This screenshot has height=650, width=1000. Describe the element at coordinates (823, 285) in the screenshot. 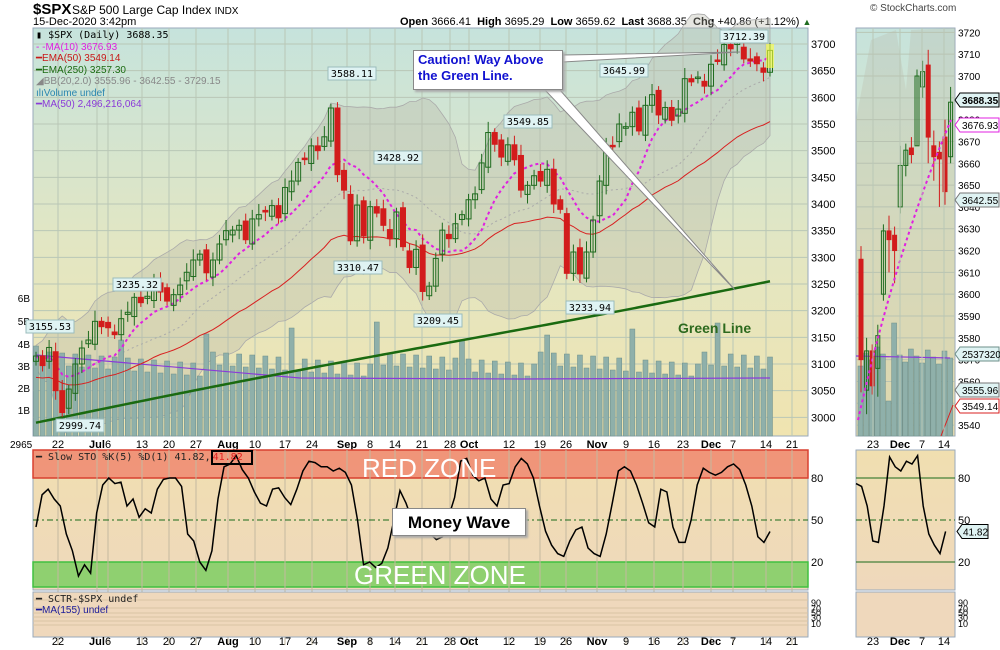

I see `svg-text: 3250` at that location.